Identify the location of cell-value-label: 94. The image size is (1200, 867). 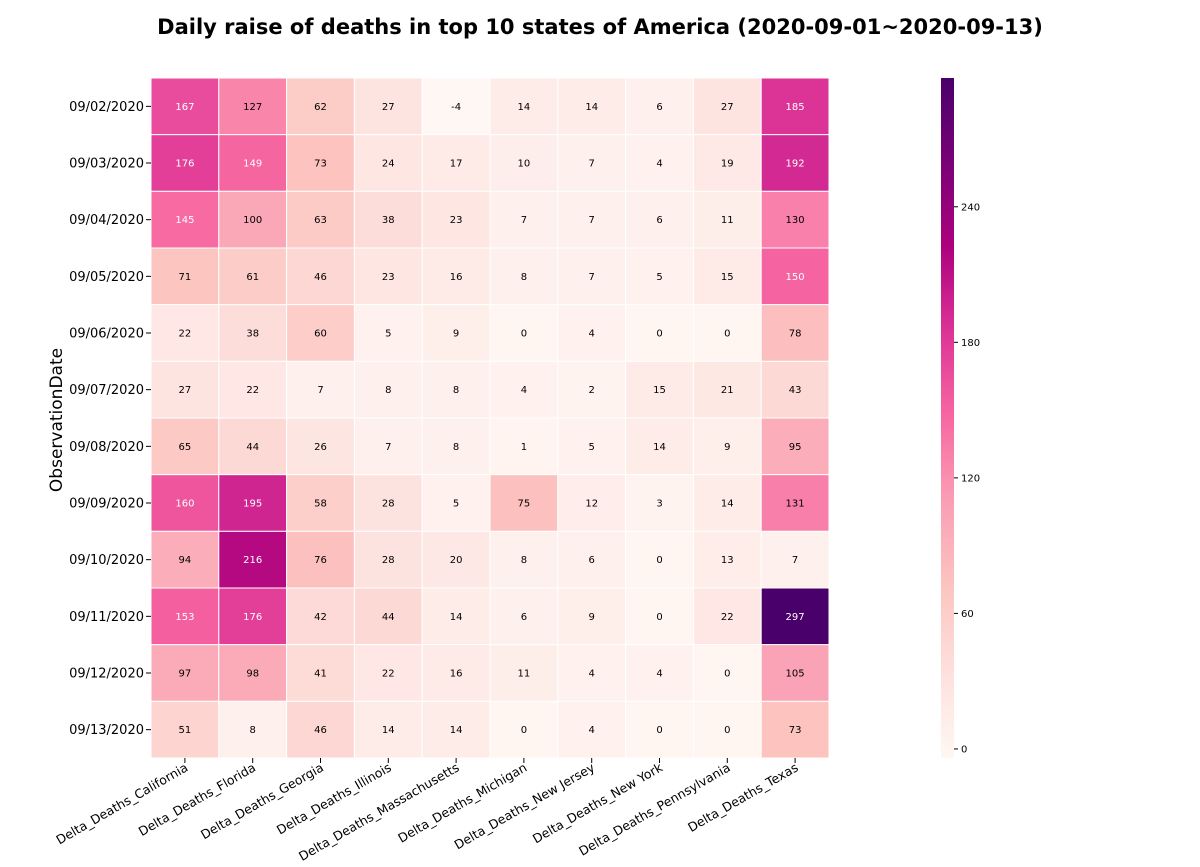
(185, 560).